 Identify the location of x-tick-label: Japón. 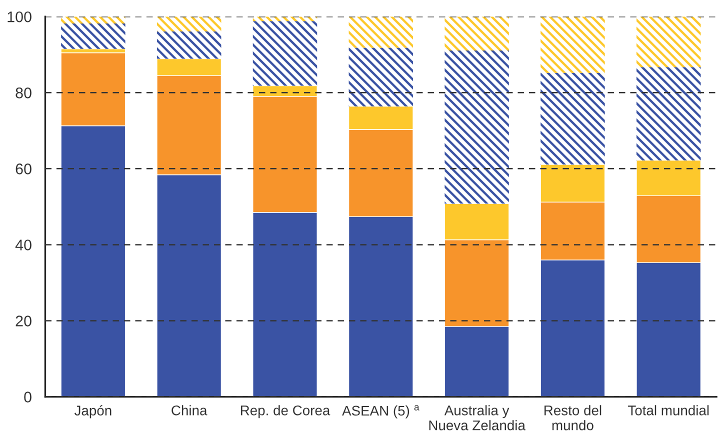
(93, 411).